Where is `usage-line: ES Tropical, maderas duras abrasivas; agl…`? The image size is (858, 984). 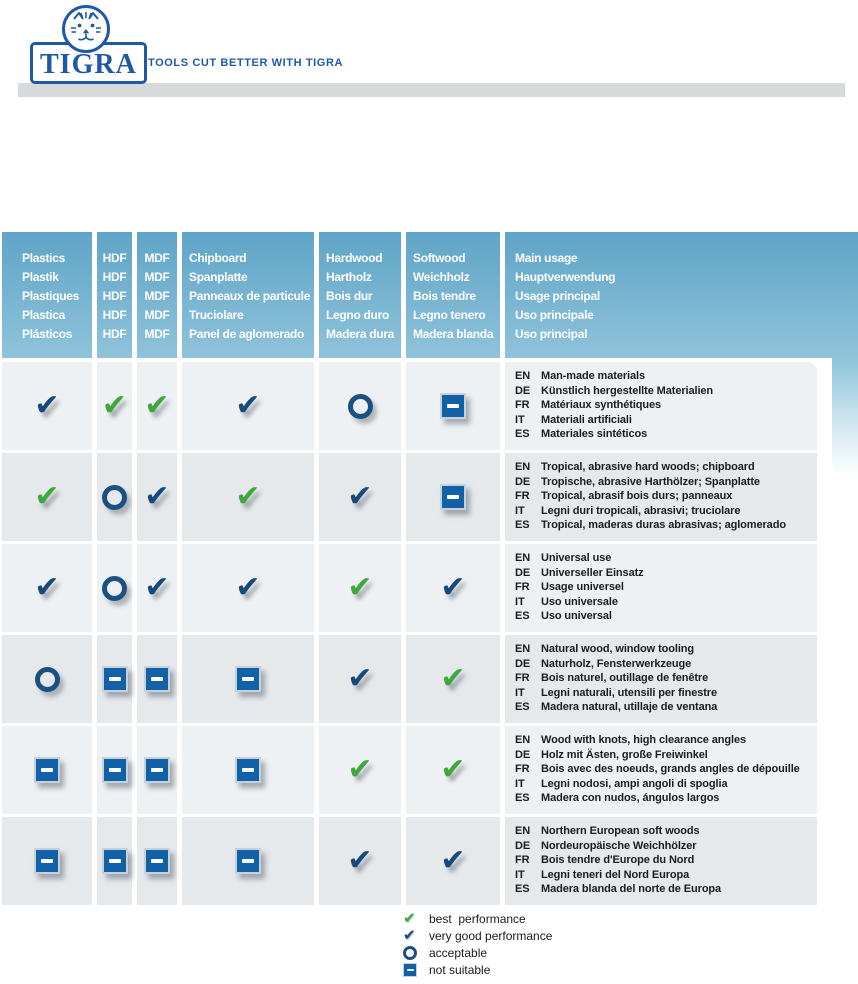
usage-line: ES Tropical, maderas duras abrasivas; agl… is located at coordinates (666, 525).